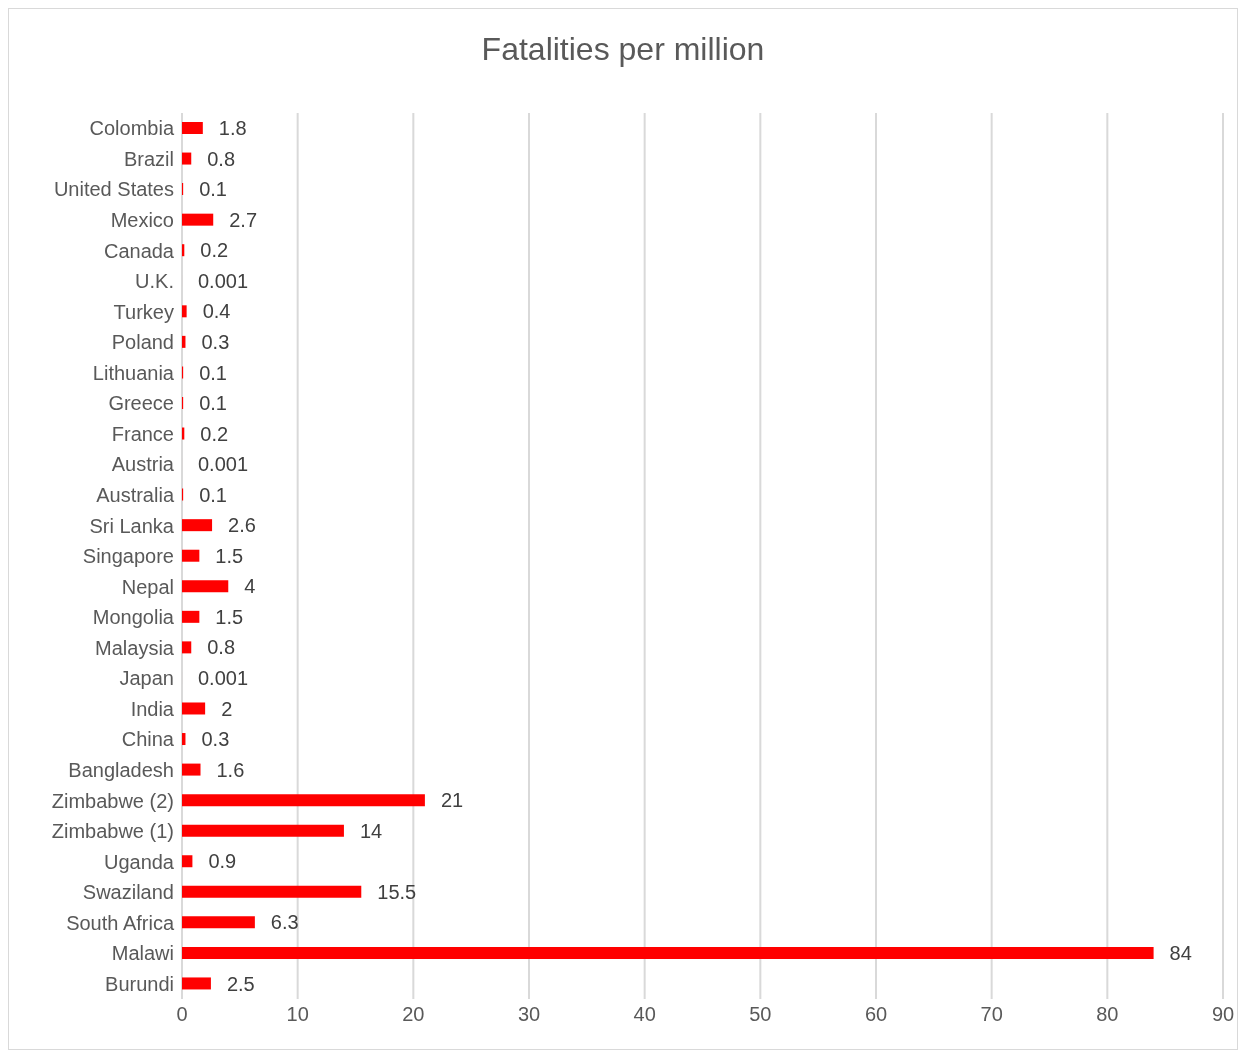 This screenshot has width=1246, height=1059. What do you see at coordinates (227, 708) in the screenshot?
I see `data-label: 2` at bounding box center [227, 708].